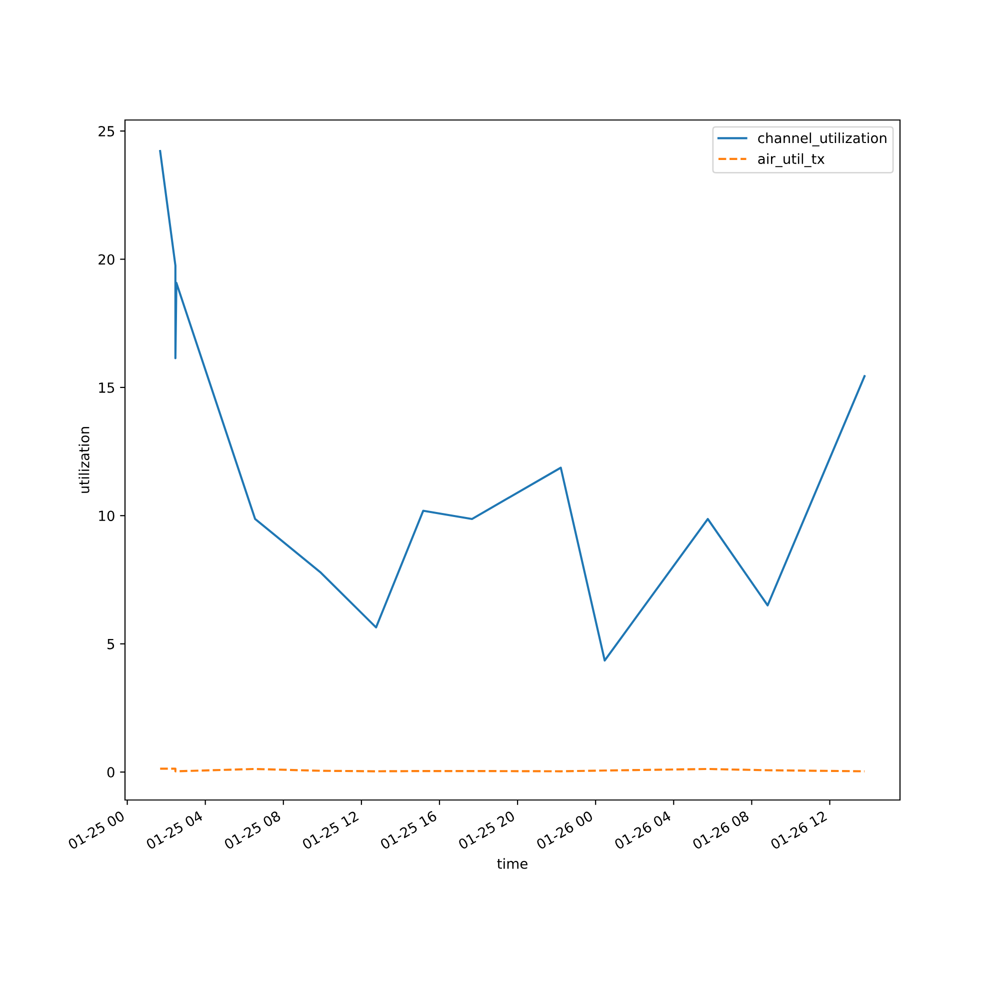 This screenshot has height=1000, width=1000. I want to click on y-axis-title: utilization, so click(84, 460).